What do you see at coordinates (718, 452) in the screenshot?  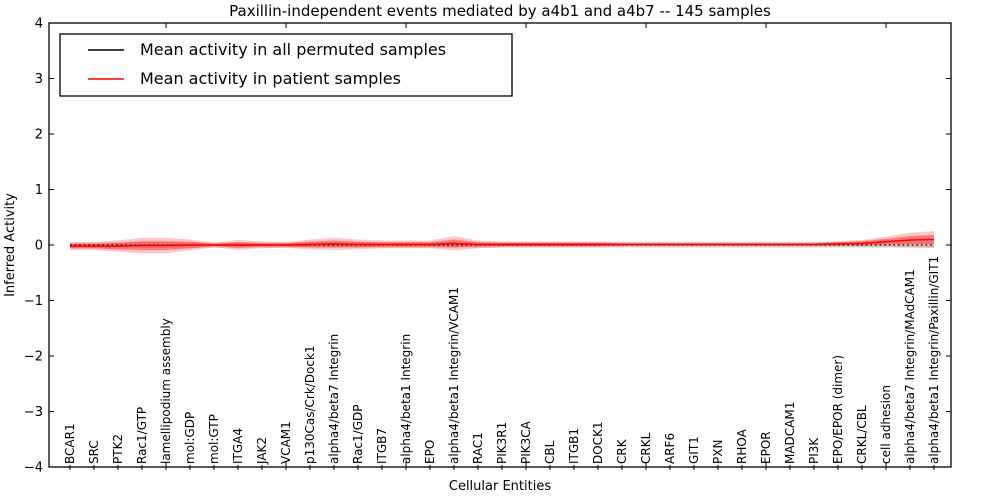 I see `x-category-label: PXN` at bounding box center [718, 452].